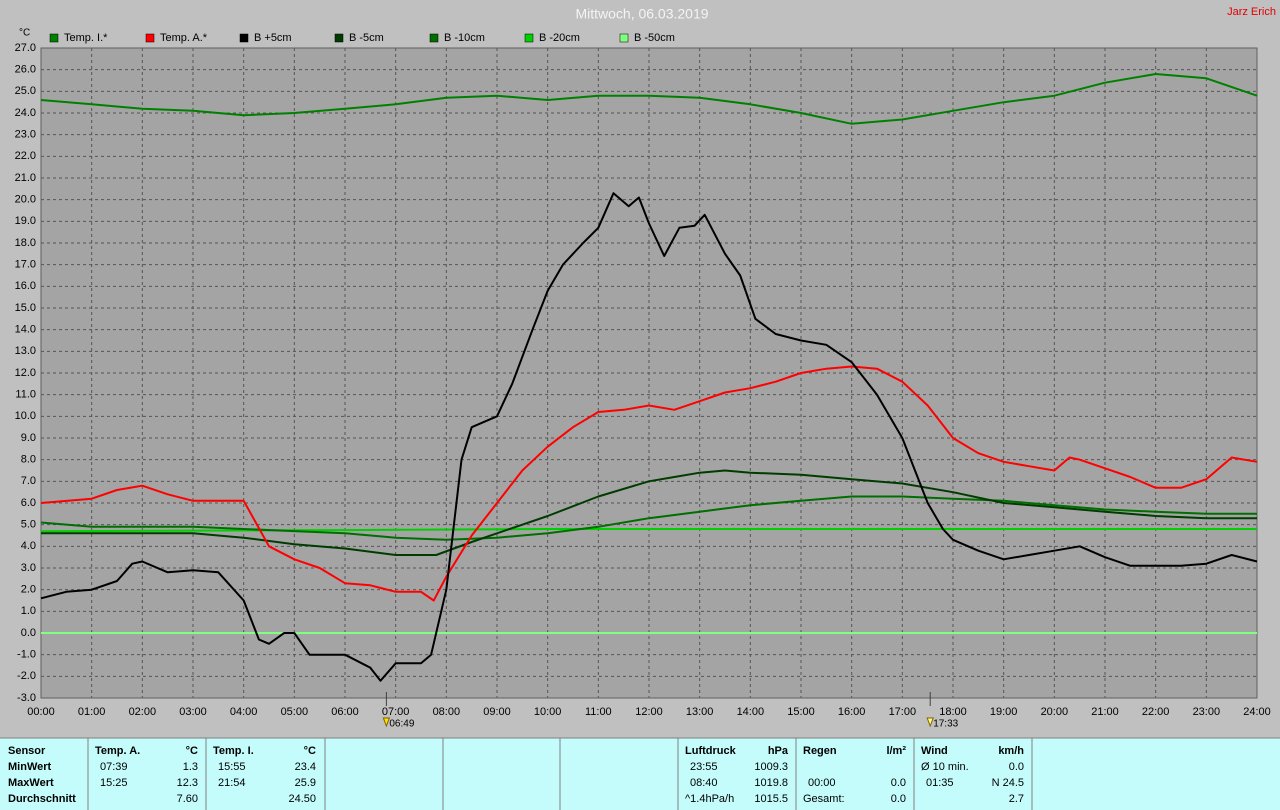 This screenshot has height=810, width=1280. What do you see at coordinates (25, 243) in the screenshot?
I see `y-tick-label: 18.0` at bounding box center [25, 243].